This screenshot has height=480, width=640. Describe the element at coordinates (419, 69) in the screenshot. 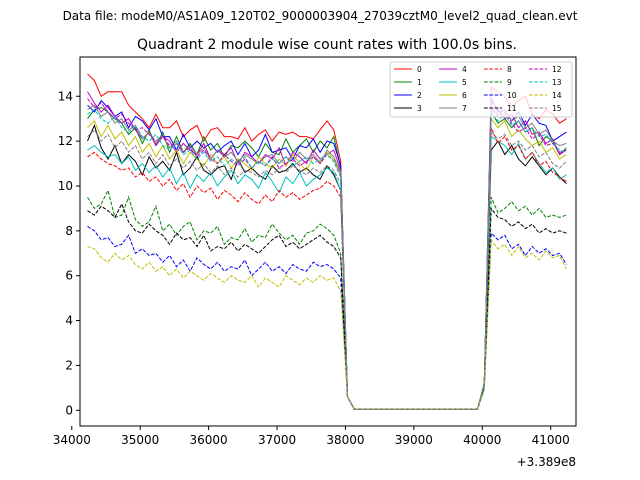

I see `legend-label-0: 0` at that location.